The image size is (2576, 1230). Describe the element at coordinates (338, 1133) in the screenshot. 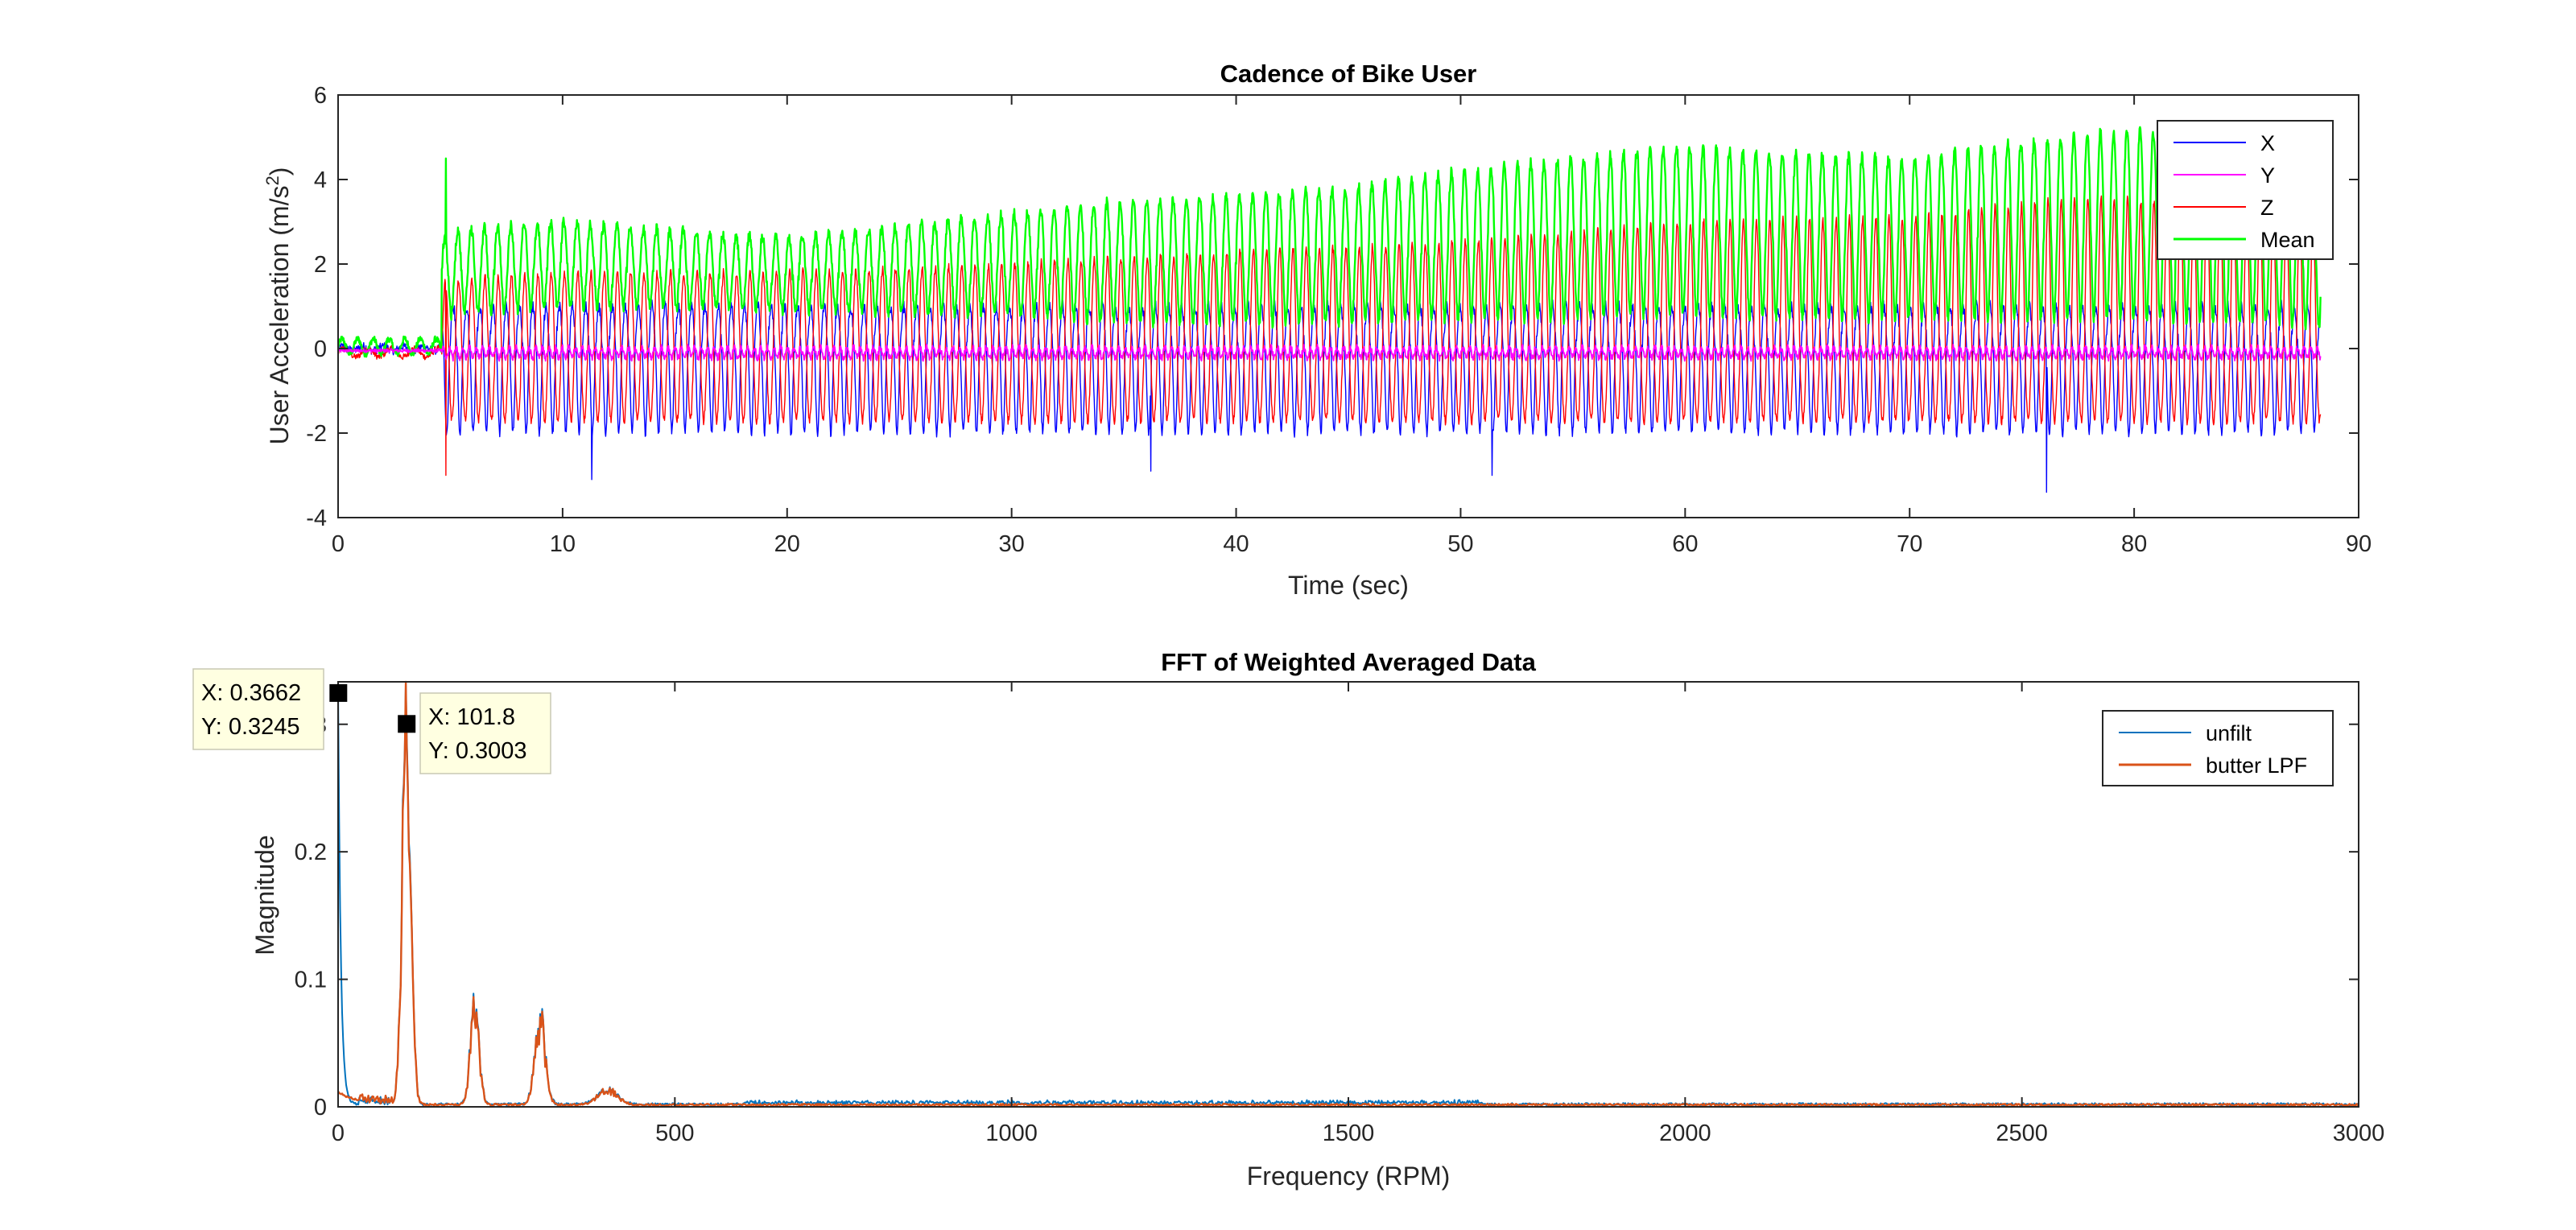

I see `fft-x-tick-label: 0` at that location.